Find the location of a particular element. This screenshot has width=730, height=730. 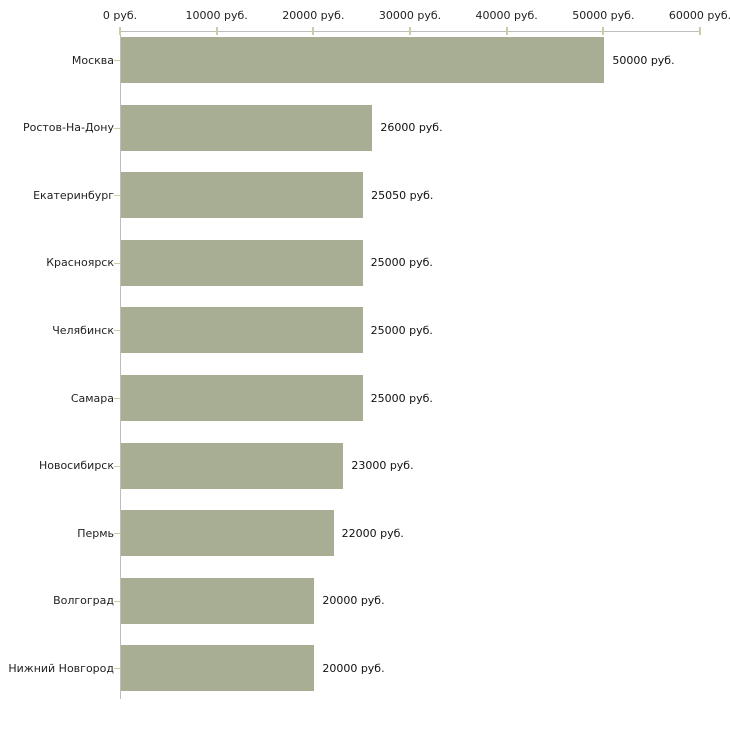

value-label: 26000 руб. is located at coordinates (411, 128).